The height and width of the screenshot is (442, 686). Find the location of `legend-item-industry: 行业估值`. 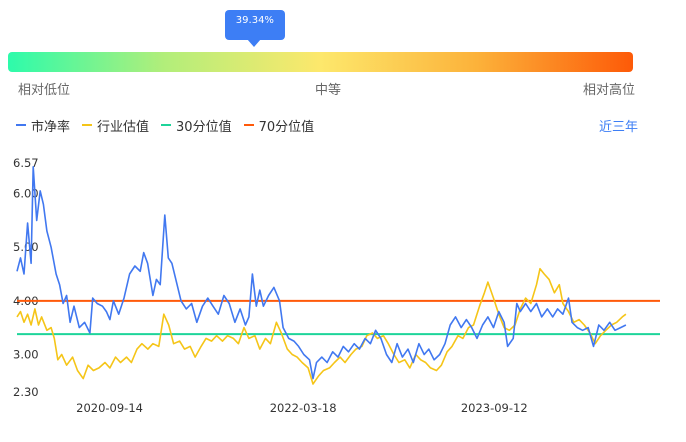

legend-item-industry: 行业估值 is located at coordinates (115, 125).